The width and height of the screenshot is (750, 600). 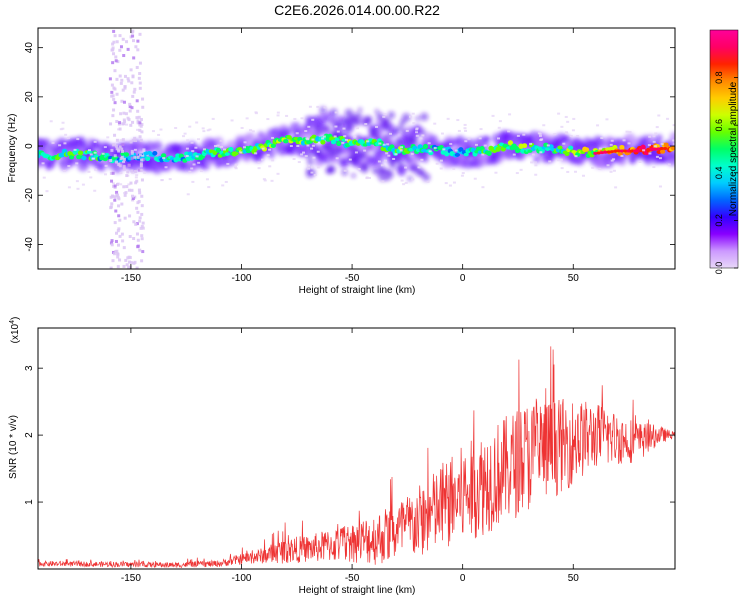 I want to click on spectrogram-x-tick-label: 50, so click(x=574, y=278).